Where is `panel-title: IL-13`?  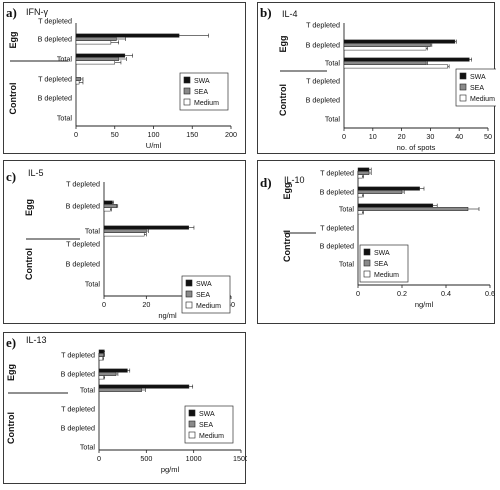
panel-title: IL-13 is located at coordinates (36, 340).